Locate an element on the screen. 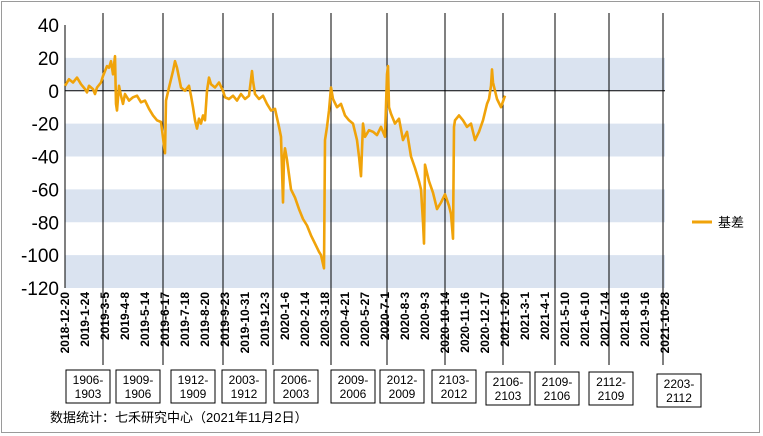  contract-label-line2: 2012 is located at coordinates (454, 394).